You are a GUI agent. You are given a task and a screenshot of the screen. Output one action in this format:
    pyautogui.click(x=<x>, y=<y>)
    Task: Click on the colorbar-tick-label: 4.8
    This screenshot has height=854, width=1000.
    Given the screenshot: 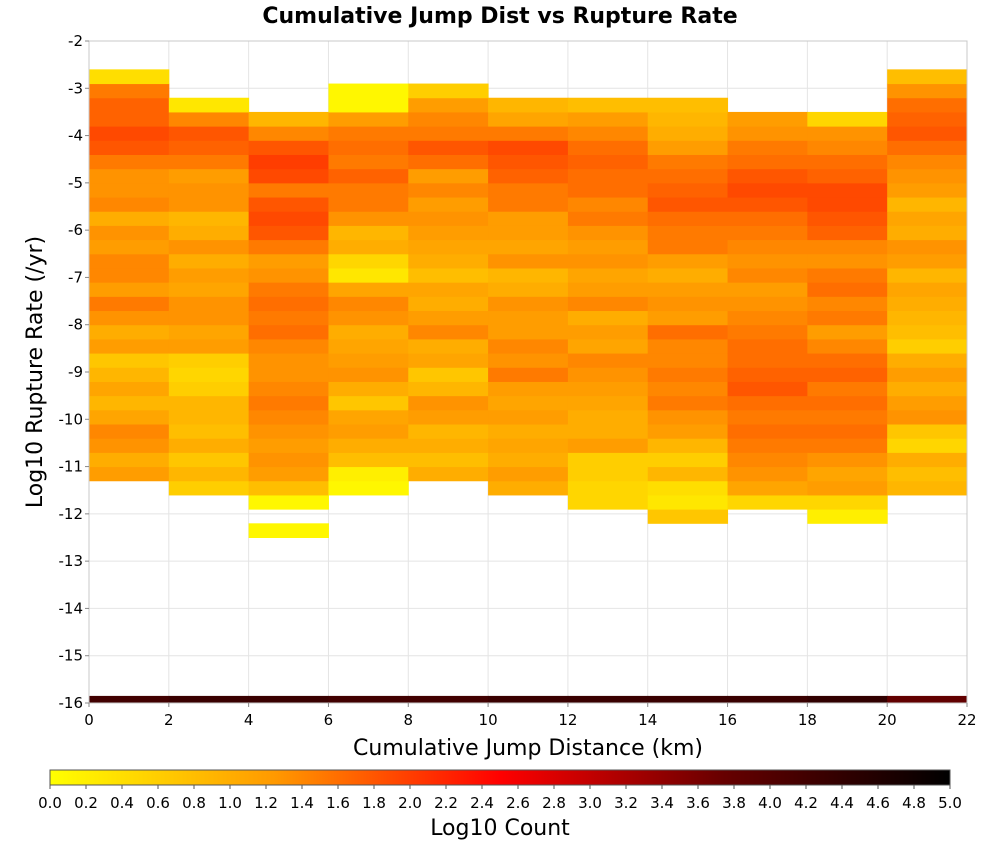 What is the action you would take?
    pyautogui.click(x=914, y=803)
    